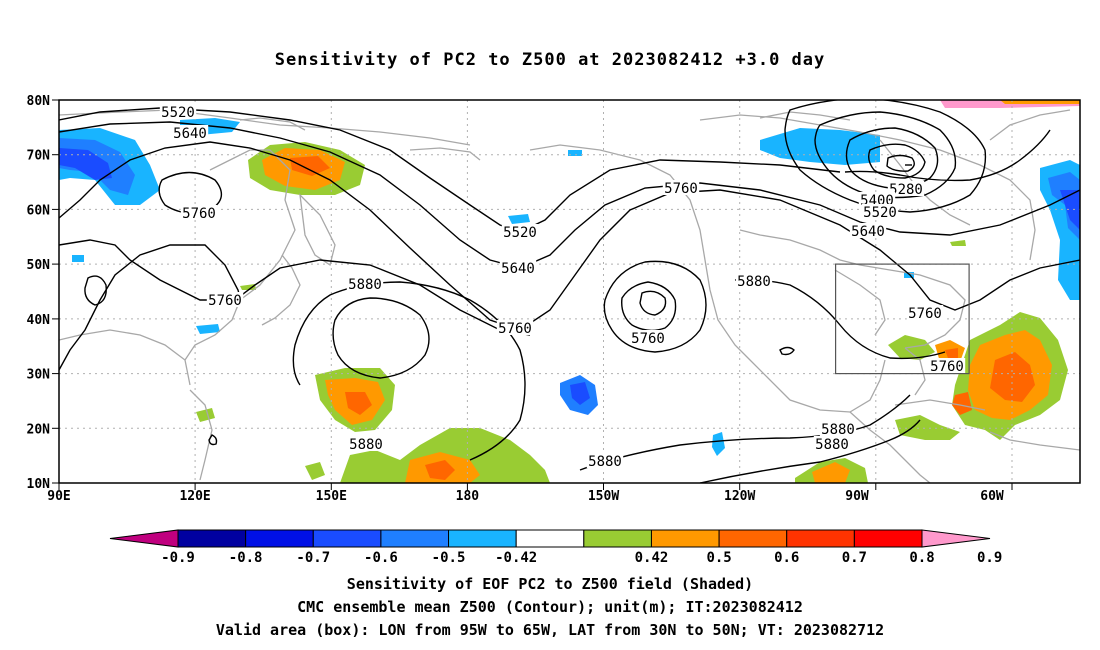 This screenshot has height=650, width=1100. Describe the element at coordinates (992, 496) in the screenshot. I see `lon-tick: 60W` at that location.